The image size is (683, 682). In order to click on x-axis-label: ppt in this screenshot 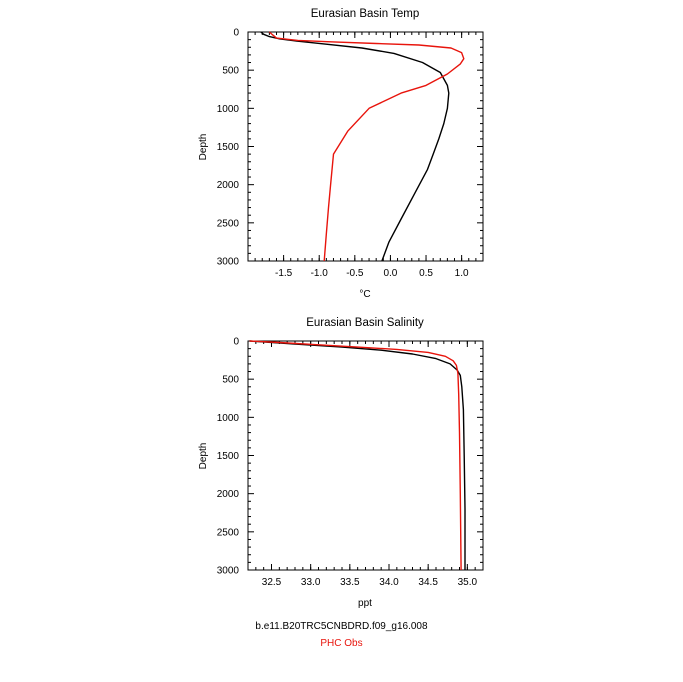, I will do `click(365, 603)`.